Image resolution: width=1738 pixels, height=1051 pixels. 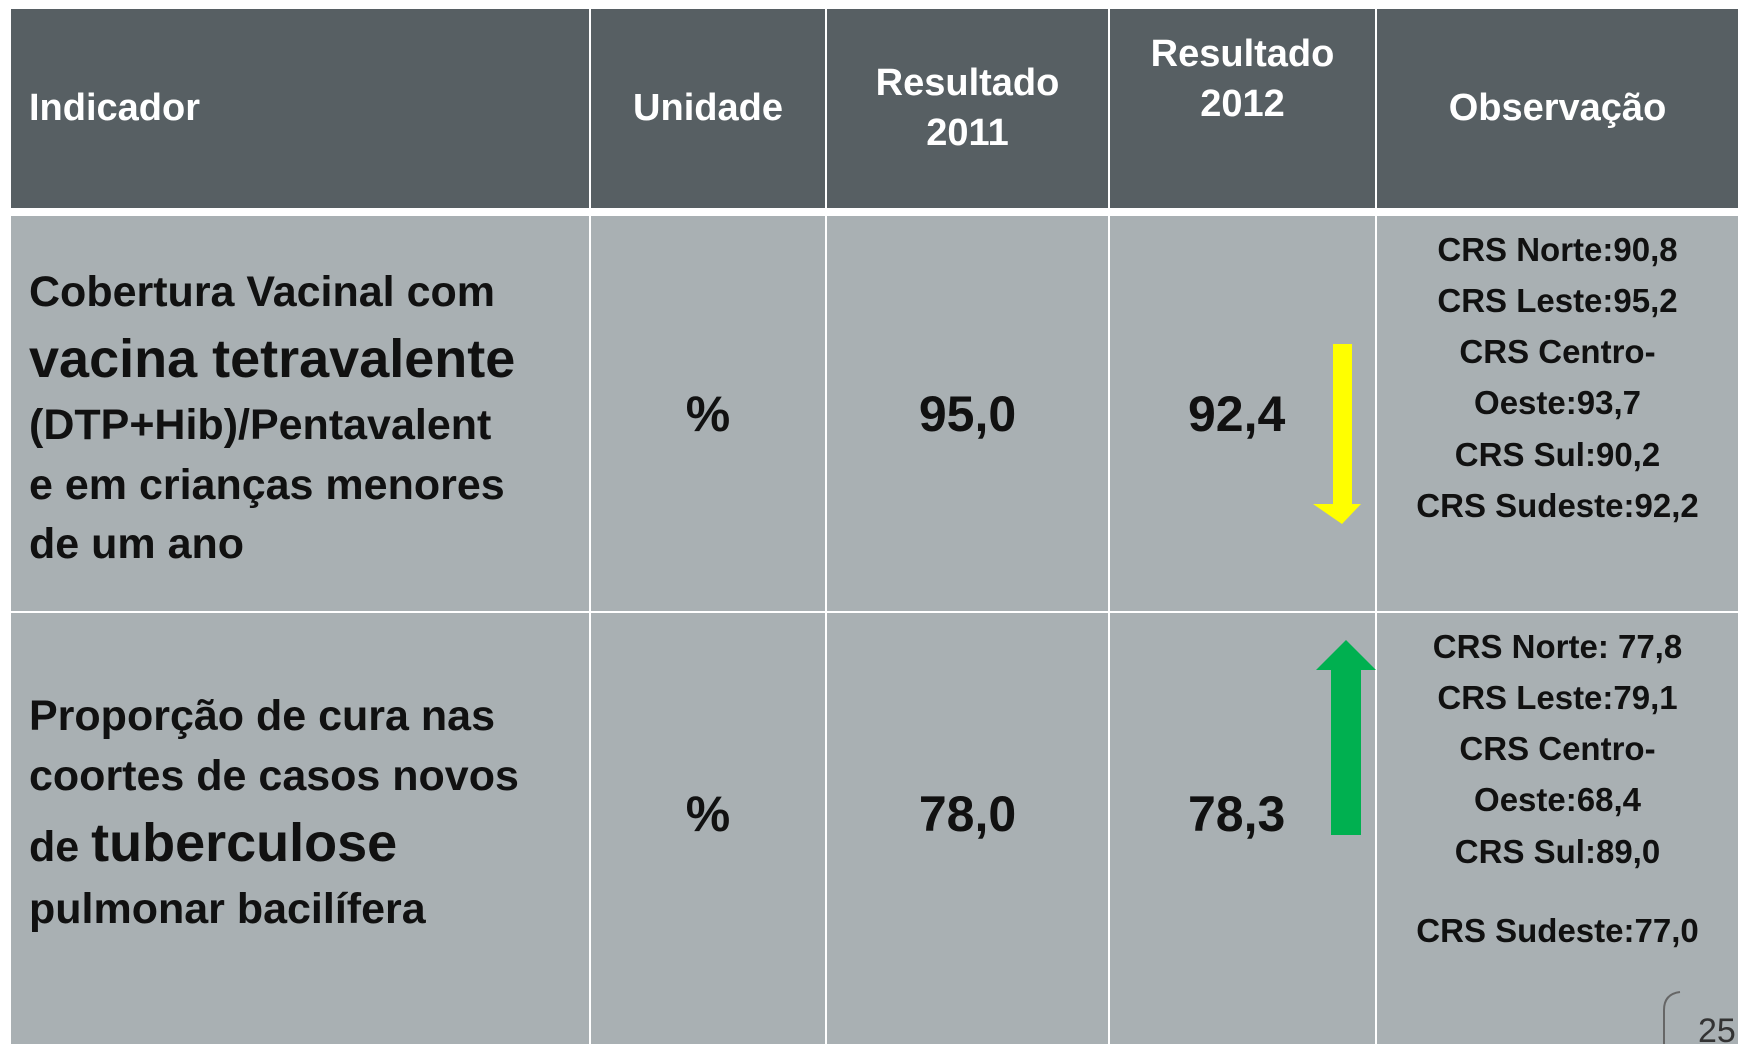 What do you see at coordinates (1557, 301) in the screenshot?
I see `observation: CRS Leste:95,2` at bounding box center [1557, 301].